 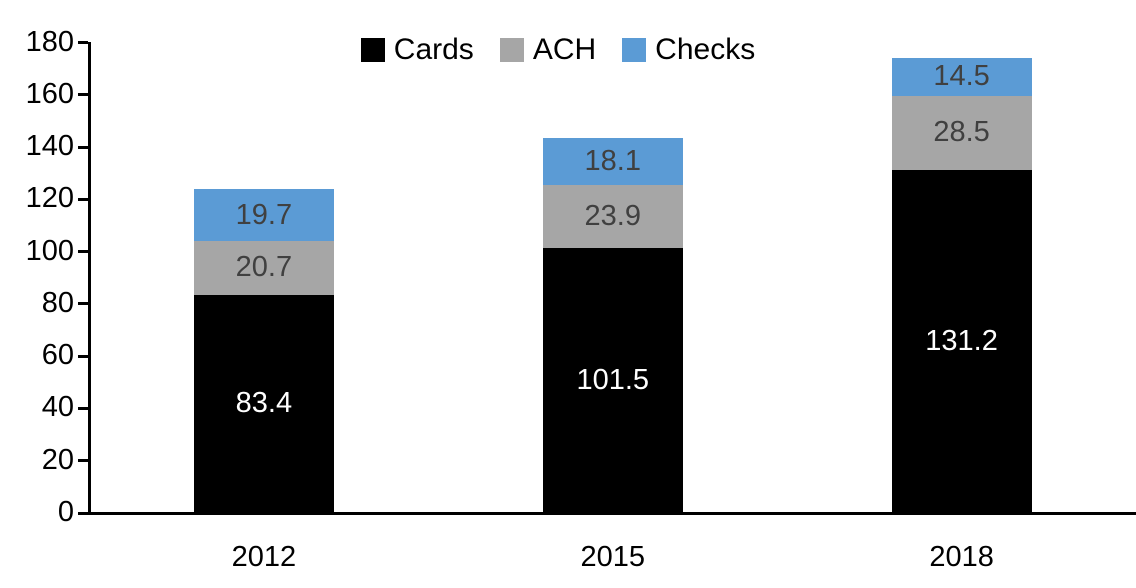 I want to click on bar-value-label: 18.1, so click(x=612, y=161).